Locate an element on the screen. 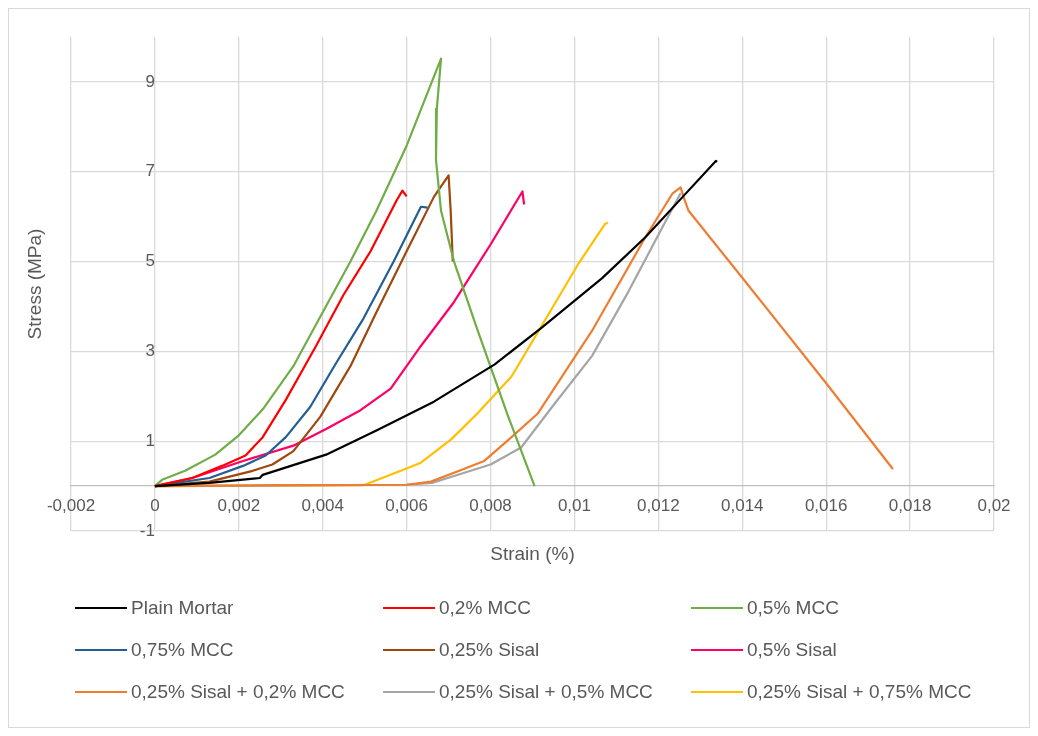 This screenshot has width=1038, height=736. y-tick-label: 5 is located at coordinates (150, 261).